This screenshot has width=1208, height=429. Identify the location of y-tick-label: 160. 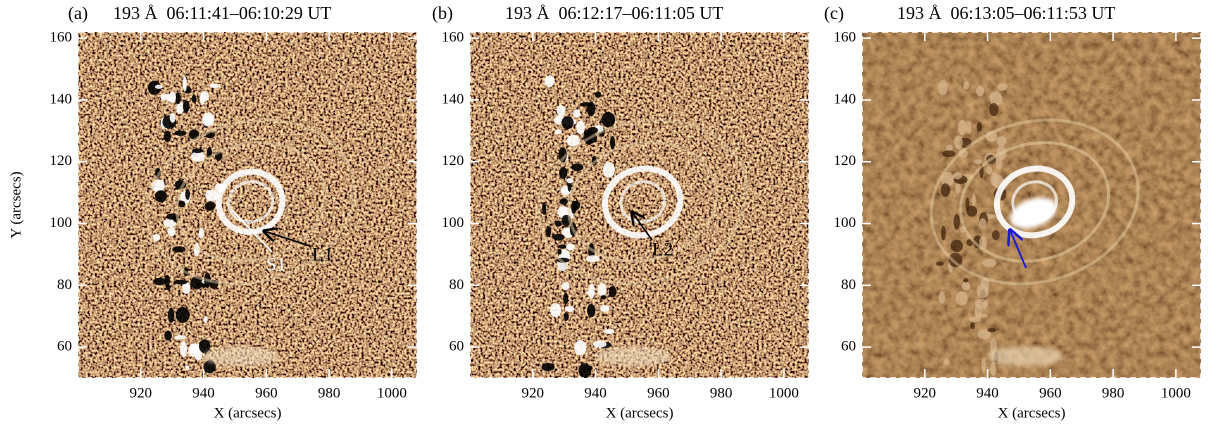
(845, 38).